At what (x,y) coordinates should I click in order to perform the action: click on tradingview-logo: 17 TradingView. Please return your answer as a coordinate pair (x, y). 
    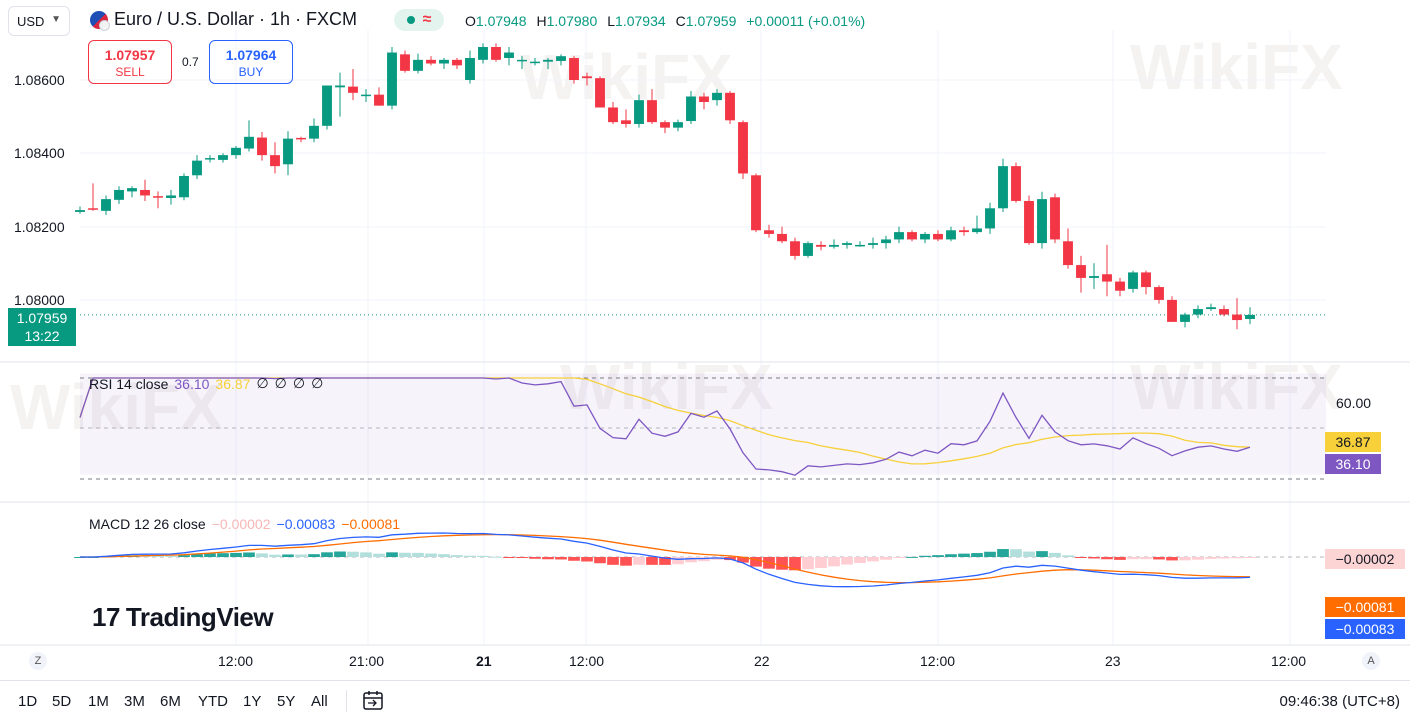
    Looking at the image, I should click on (183, 617).